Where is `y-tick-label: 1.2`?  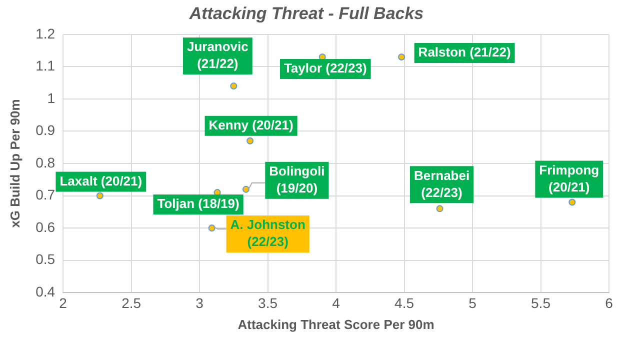 y-tick-label: 1.2 is located at coordinates (46, 33).